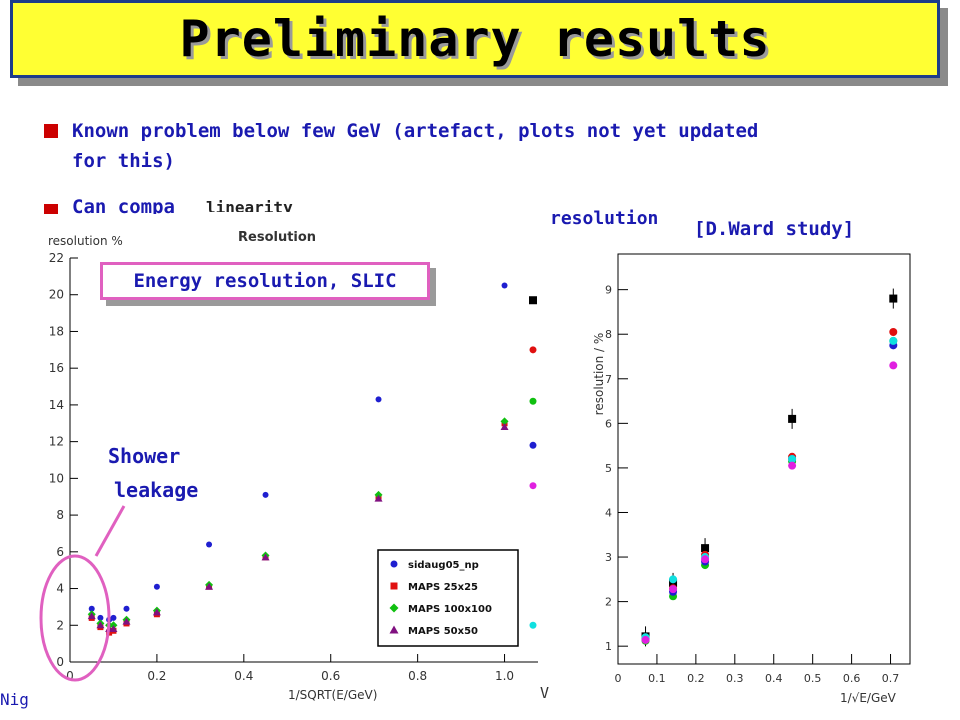 The height and width of the screenshot is (720, 960). What do you see at coordinates (891, 678) in the screenshot?
I see `x-tick-label: 0.7` at bounding box center [891, 678].